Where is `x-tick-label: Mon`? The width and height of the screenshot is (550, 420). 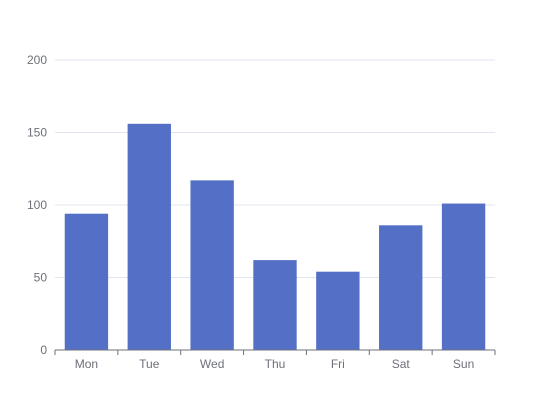 x-tick-label: Mon is located at coordinates (86, 364).